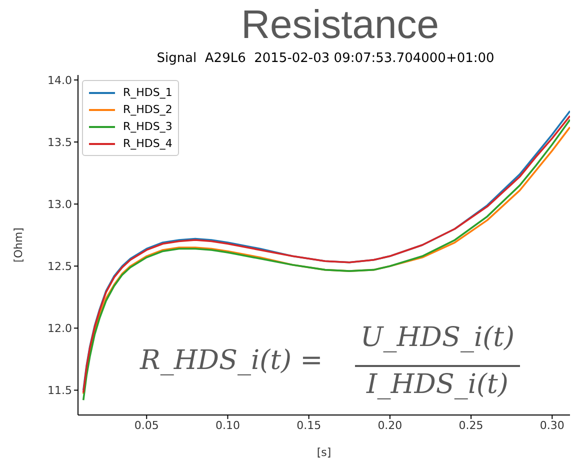 This screenshot has height=458, width=573. What do you see at coordinates (231, 360) in the screenshot?
I see `annotation: R_HDS_i(t) =` at bounding box center [231, 360].